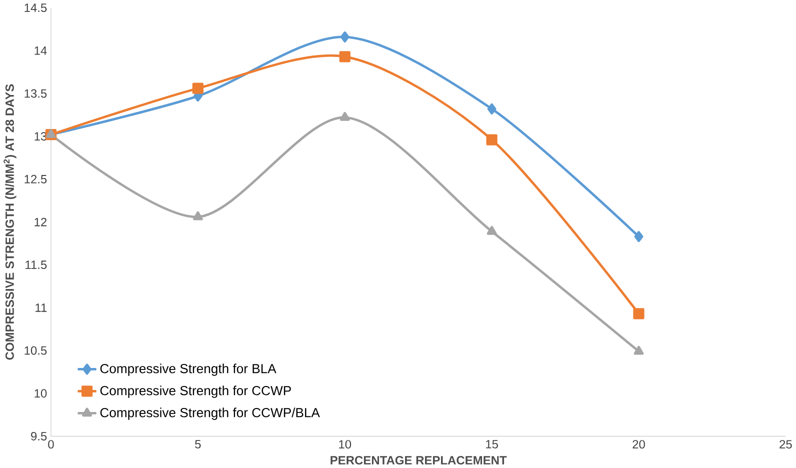 This screenshot has height=468, width=796. What do you see at coordinates (39, 436) in the screenshot?
I see `y-tick-label: 9.5` at bounding box center [39, 436].